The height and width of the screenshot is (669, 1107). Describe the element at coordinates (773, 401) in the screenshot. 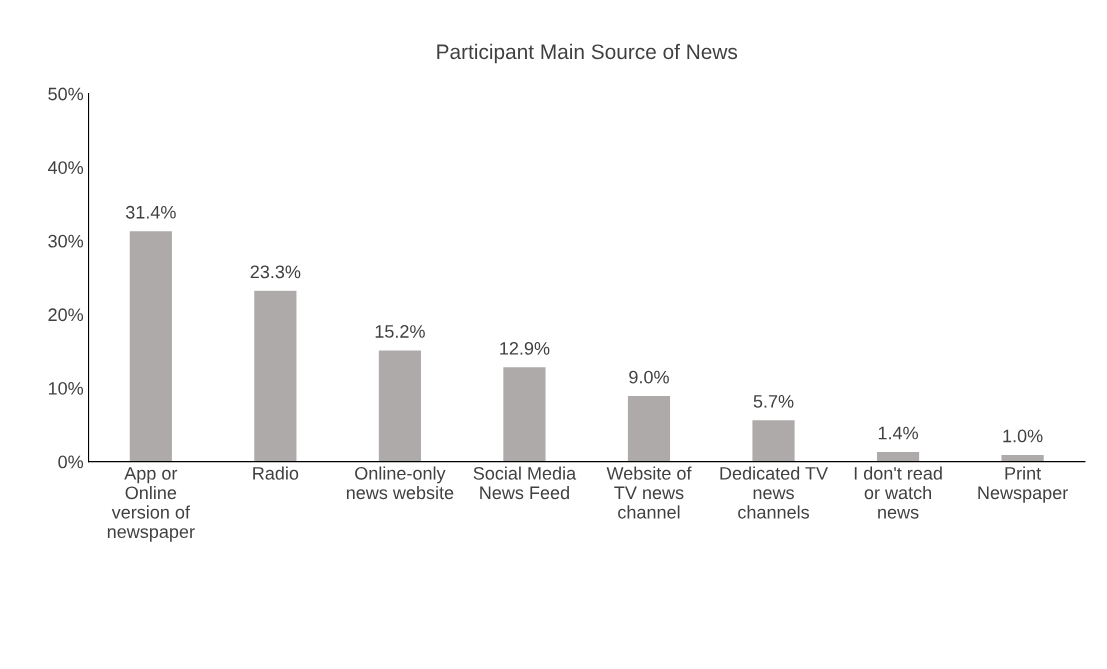

I see `data-label: 5.7%` at that location.